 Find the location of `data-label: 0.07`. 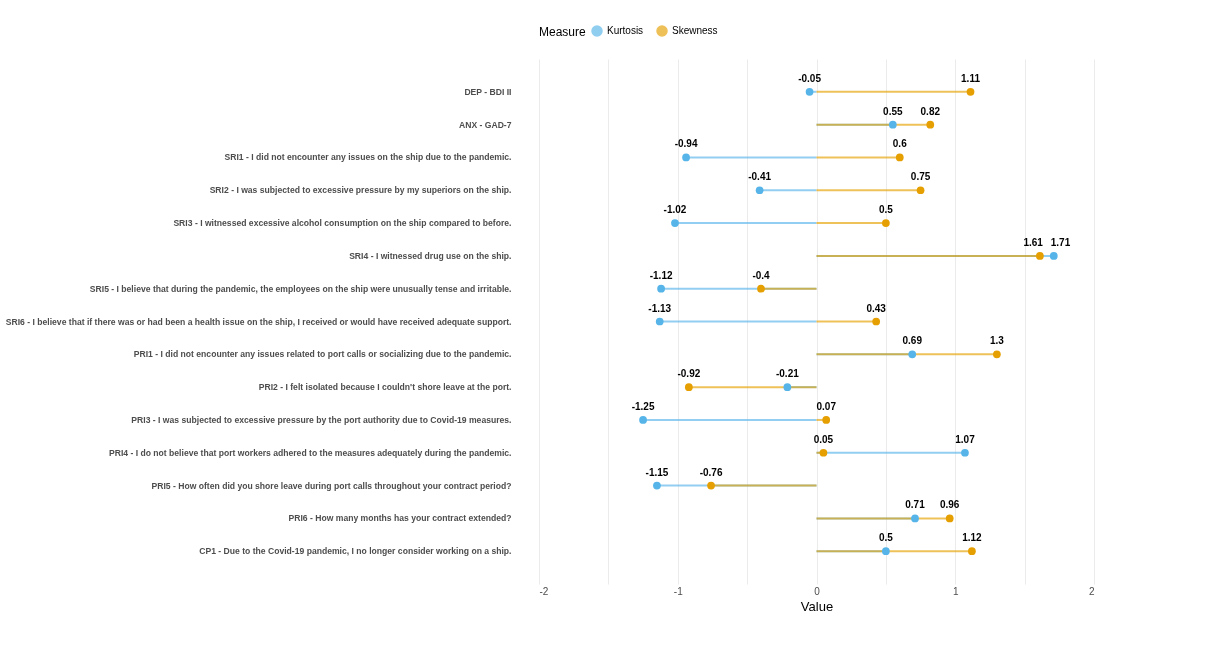

data-label: 0.07 is located at coordinates (826, 406).